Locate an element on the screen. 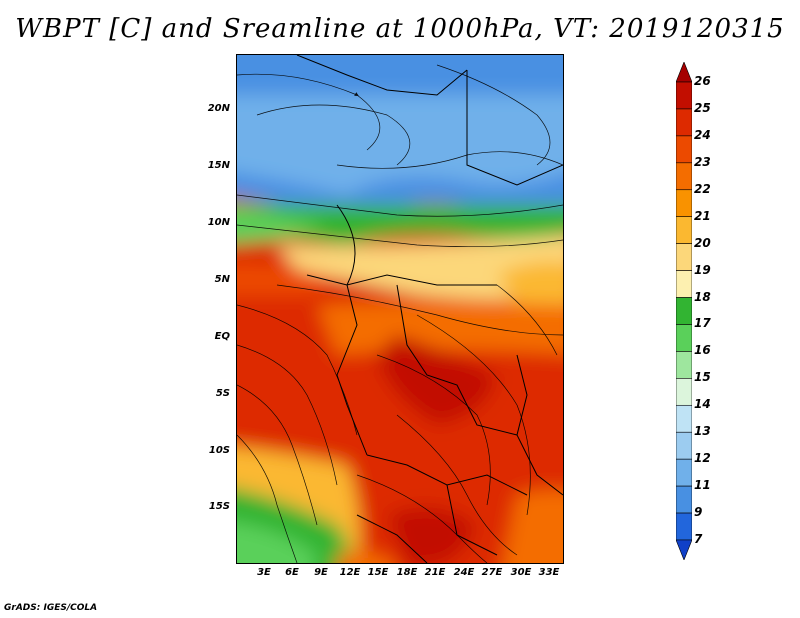 Image resolution: width=800 pixels, height=618 pixels. lat-label: 20N is located at coordinates (218, 108).